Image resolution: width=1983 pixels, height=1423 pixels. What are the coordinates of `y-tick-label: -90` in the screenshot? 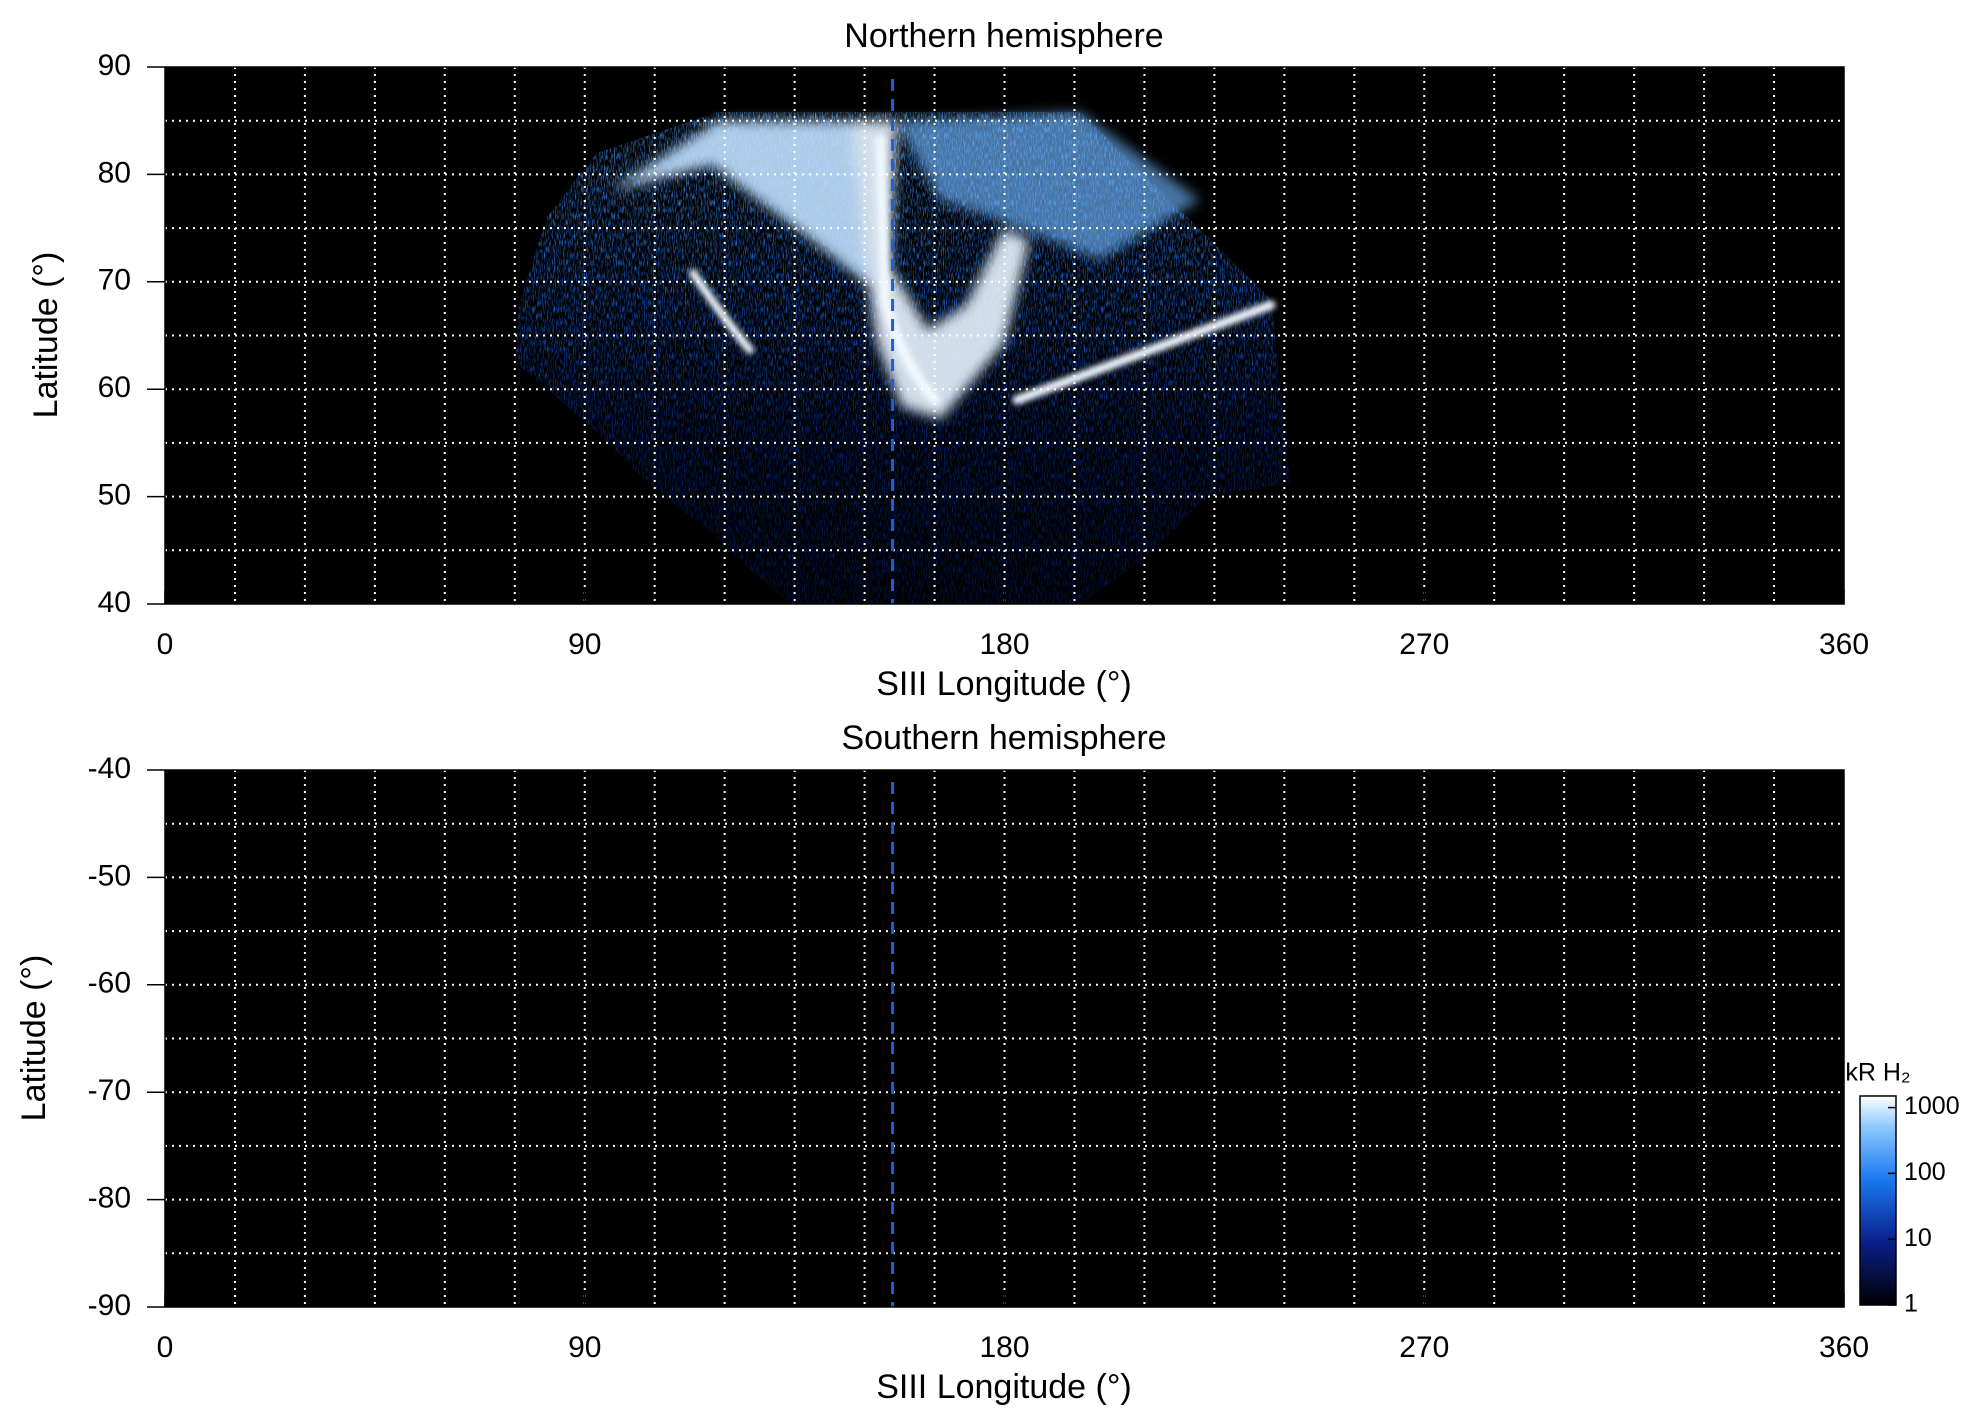 It's located at (109, 1305).